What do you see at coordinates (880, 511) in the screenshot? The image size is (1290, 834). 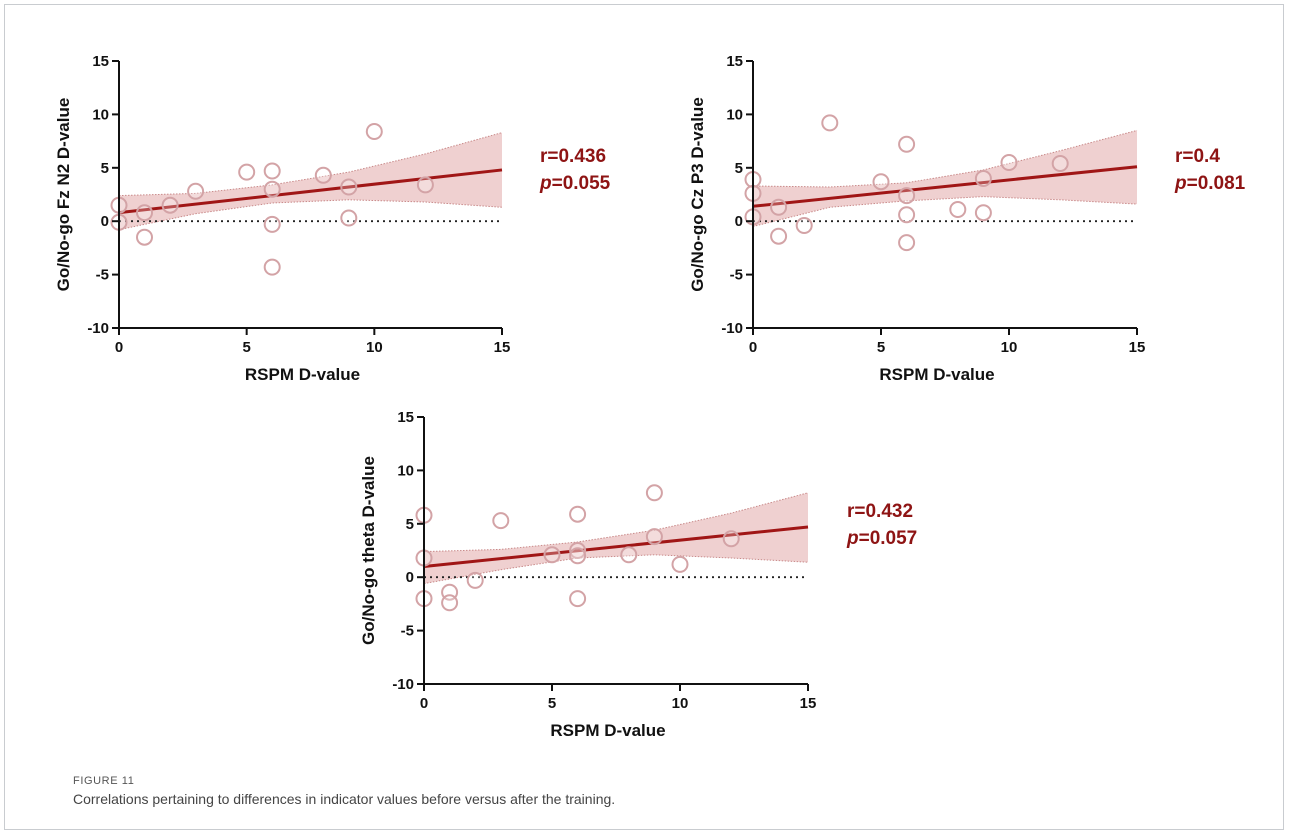 I see `correlation-r: r=0.432` at bounding box center [880, 511].